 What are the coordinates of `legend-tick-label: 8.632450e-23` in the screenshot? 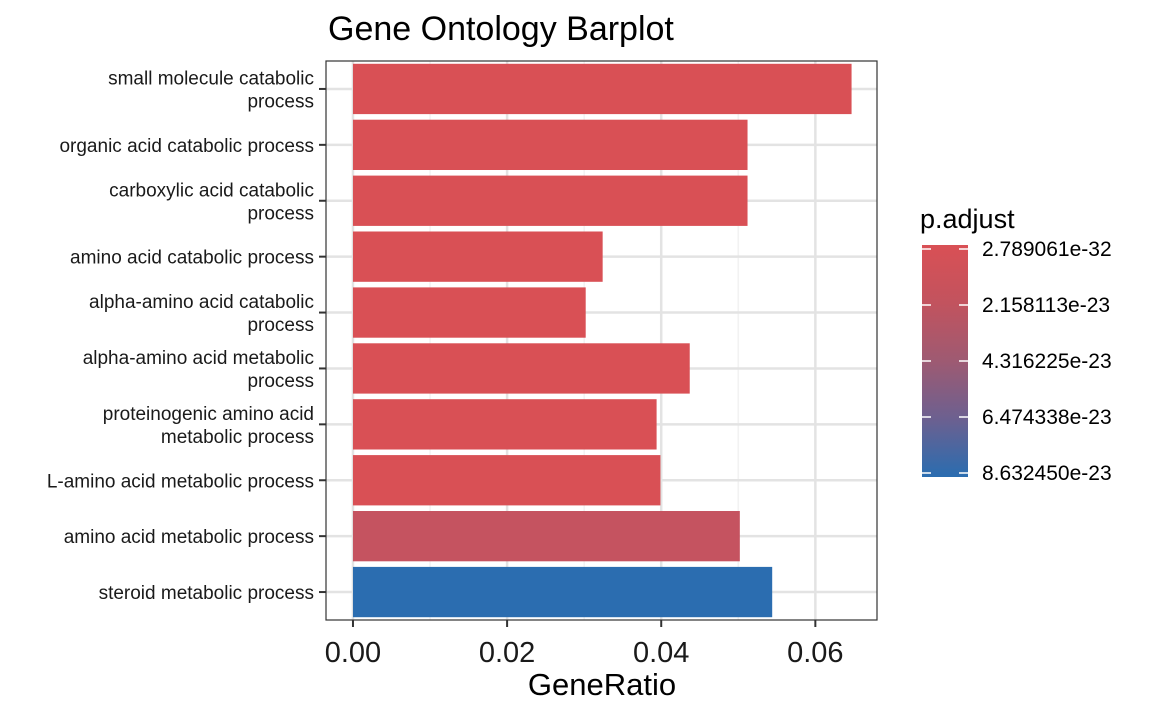 It's located at (1047, 473).